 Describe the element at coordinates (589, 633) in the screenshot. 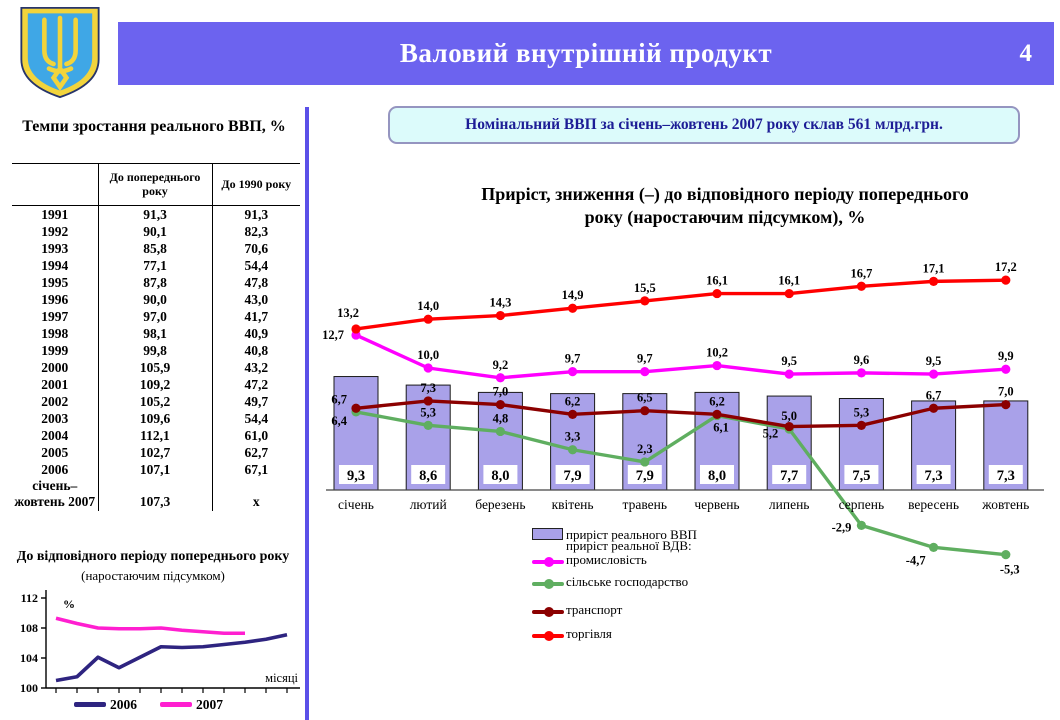

I see `legend-label: торгівля` at that location.